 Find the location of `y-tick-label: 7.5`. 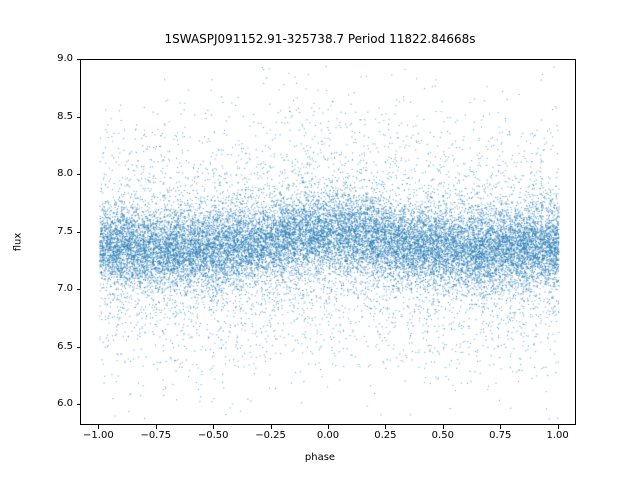

y-tick-label: 7.5 is located at coordinates (65, 231).